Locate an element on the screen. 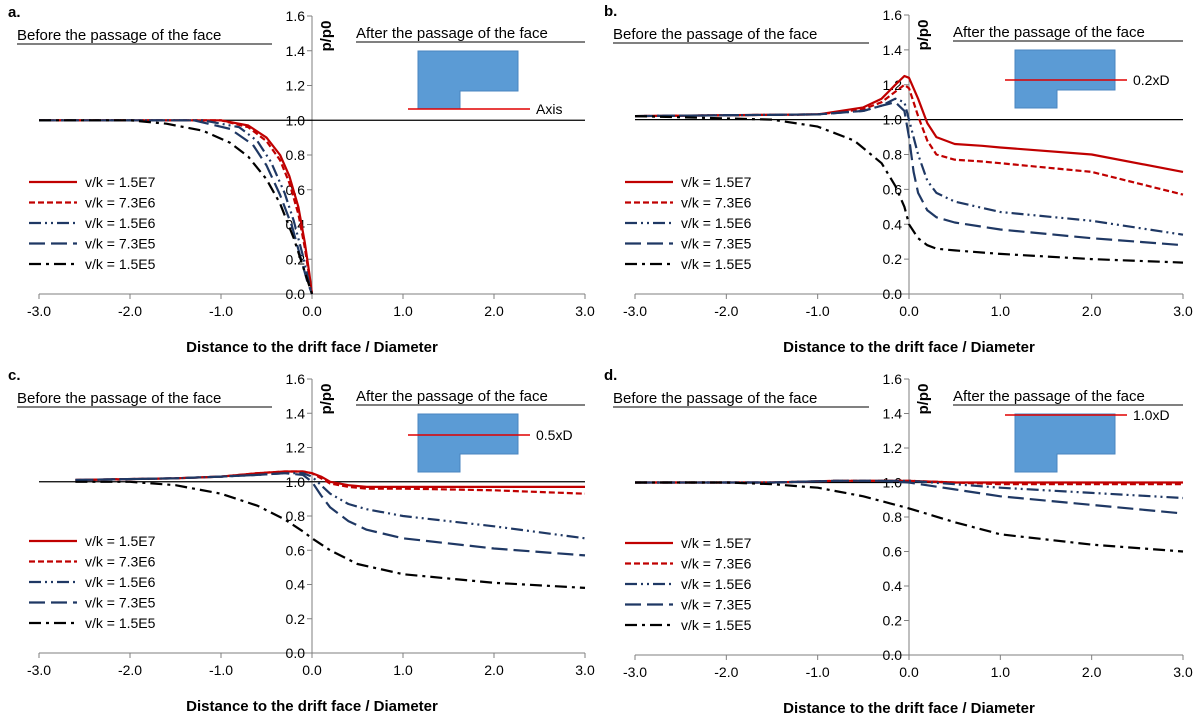  inset-level-label: Axis is located at coordinates (549, 109).